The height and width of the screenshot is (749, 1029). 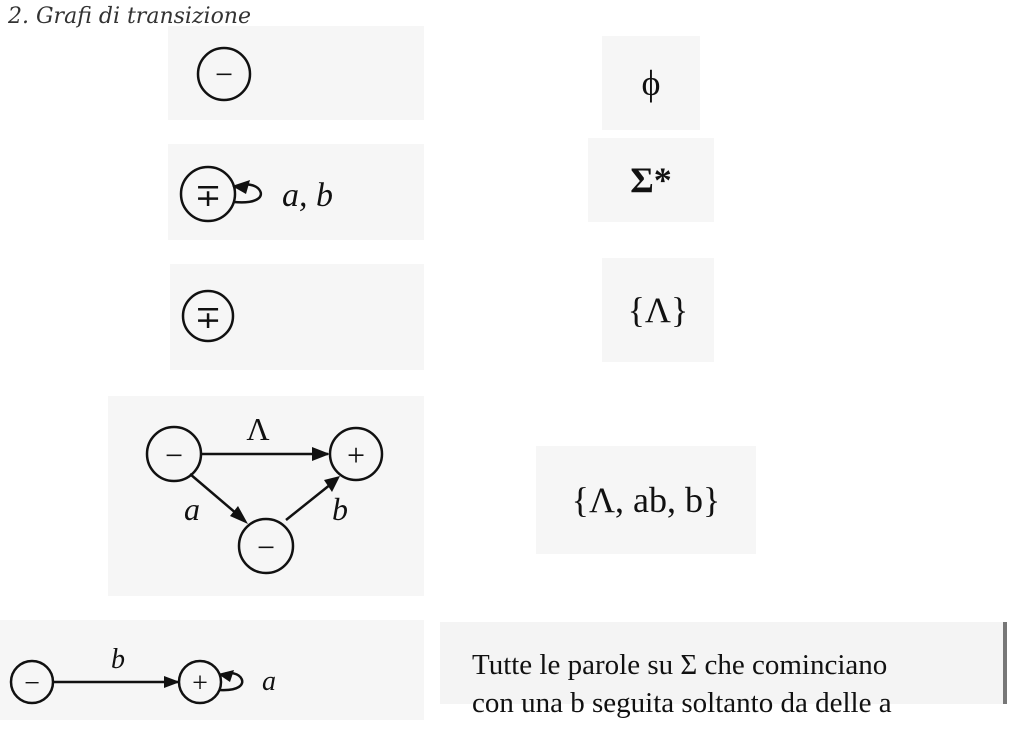 I want to click on scan-edge, so click(x=1005, y=663).